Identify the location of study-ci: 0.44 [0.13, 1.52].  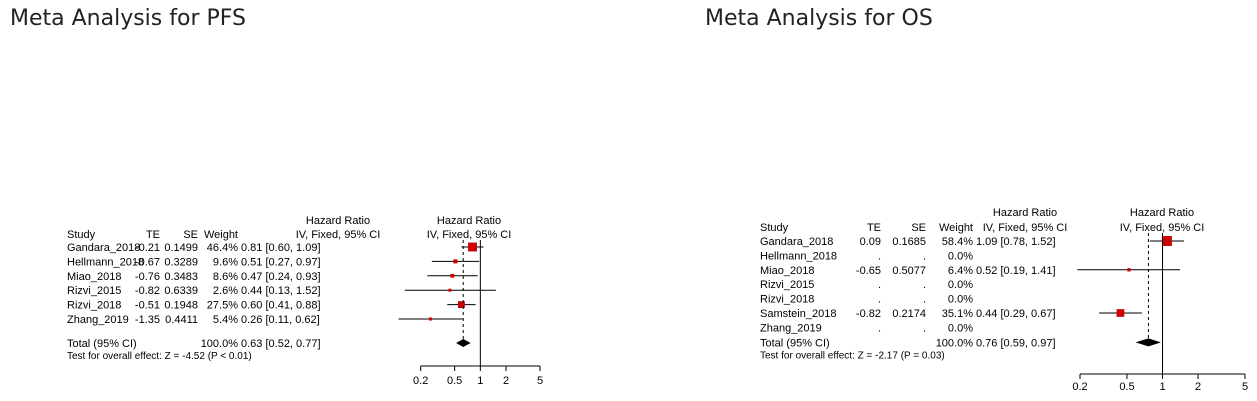
(281, 291).